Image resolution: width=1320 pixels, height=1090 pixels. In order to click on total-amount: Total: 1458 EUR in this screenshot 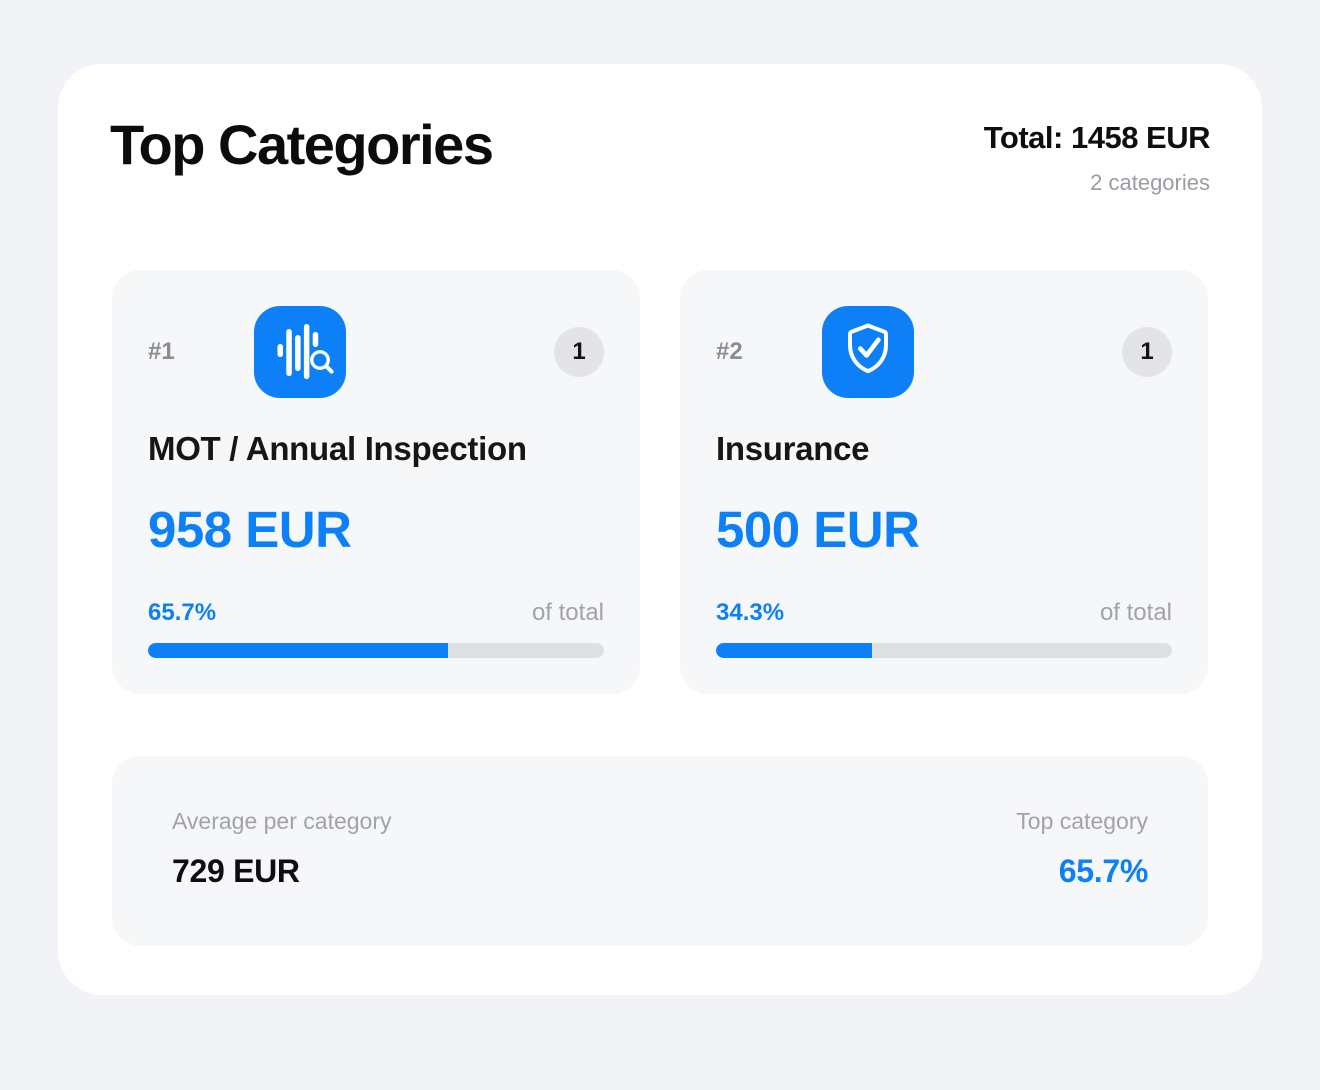, I will do `click(1097, 137)`.